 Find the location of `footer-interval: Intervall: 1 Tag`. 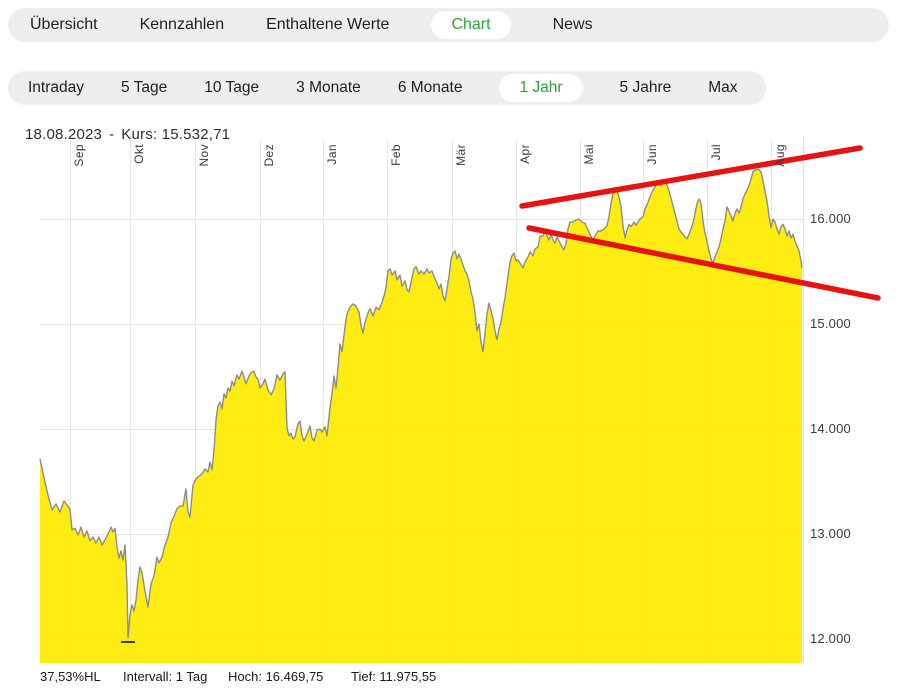

footer-interval: Intervall: 1 Tag is located at coordinates (165, 676).